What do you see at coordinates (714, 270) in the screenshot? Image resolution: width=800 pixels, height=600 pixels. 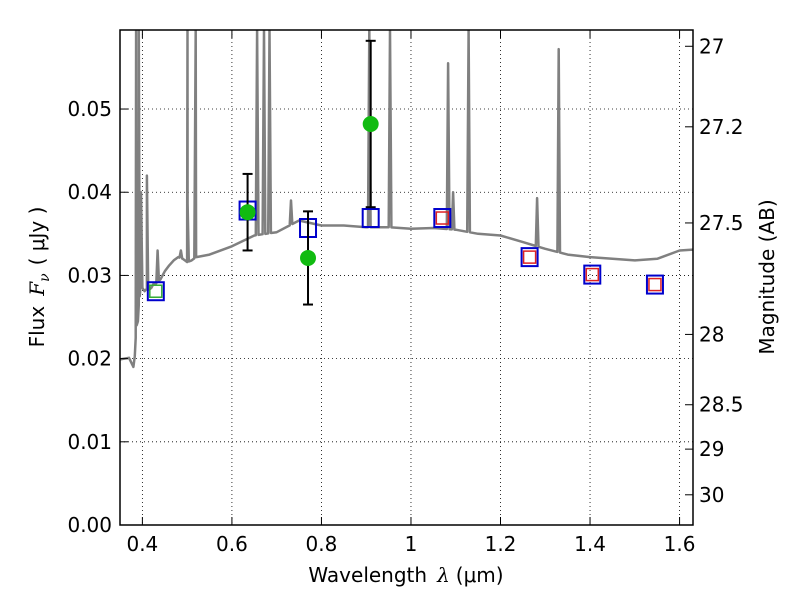 I see `right-axis-ticks: 27 27.2 27.5 28 28.5 29 30` at bounding box center [714, 270].